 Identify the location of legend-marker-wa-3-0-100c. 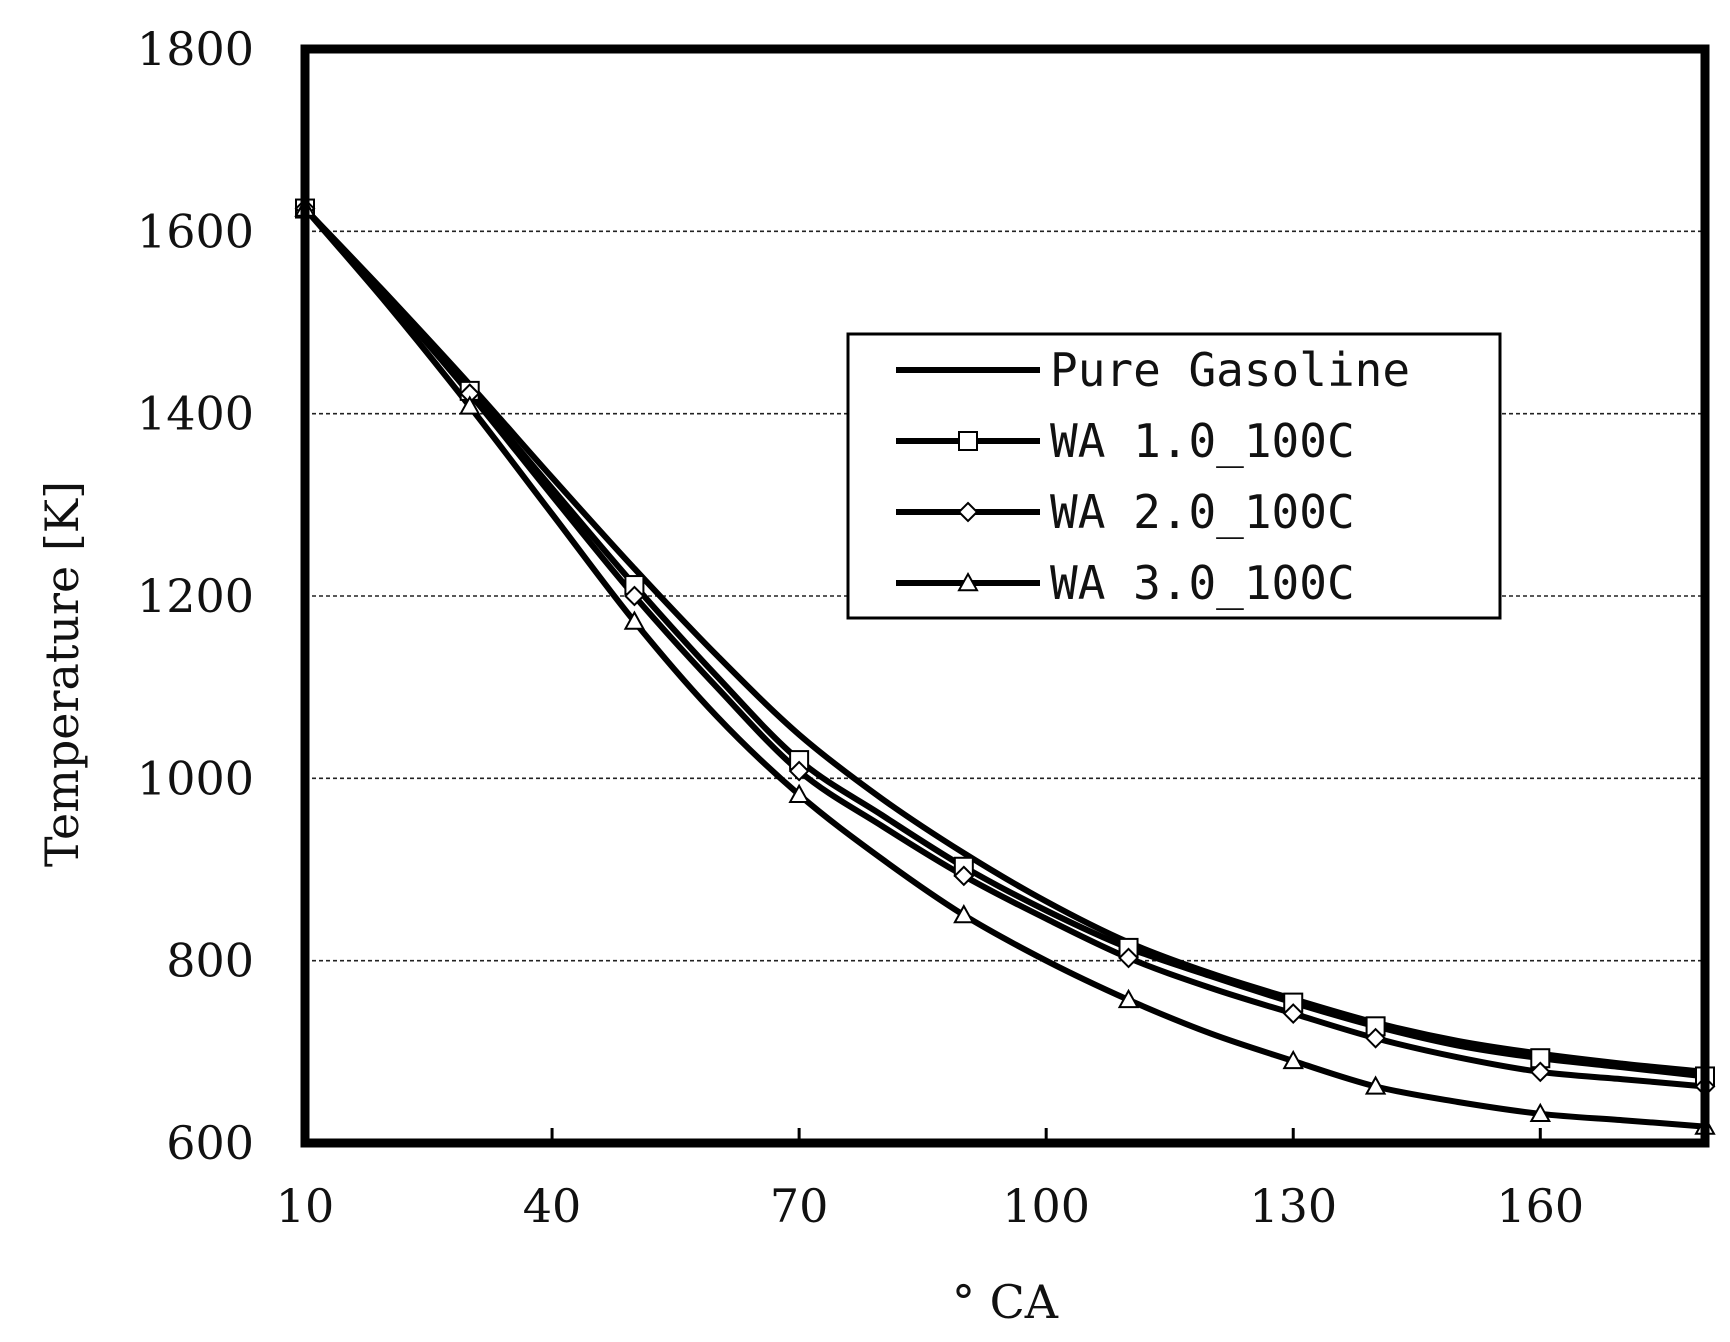
(968, 581).